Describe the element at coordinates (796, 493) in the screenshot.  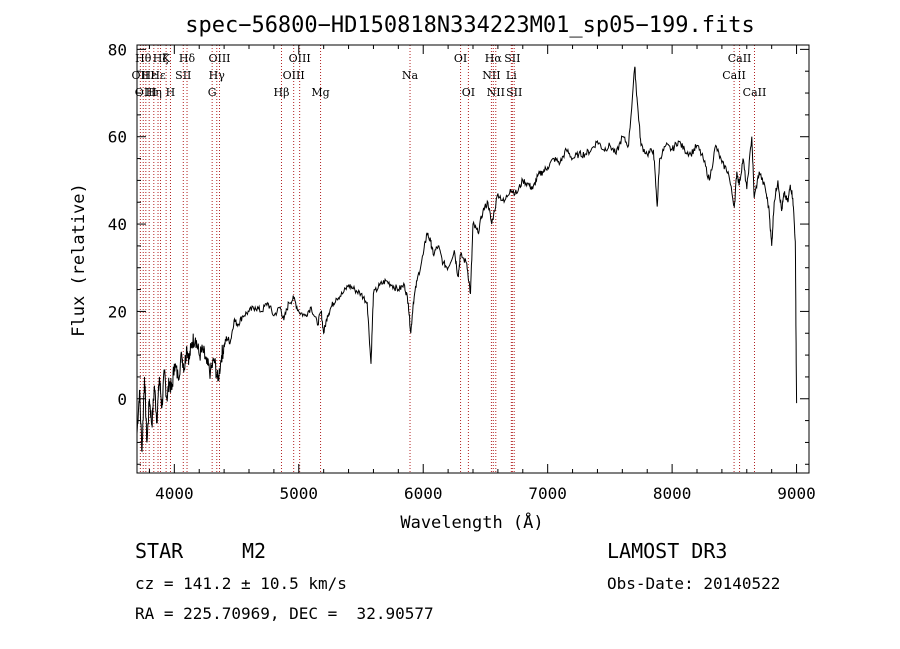
I see `x-tick-label-5: 9000` at that location.